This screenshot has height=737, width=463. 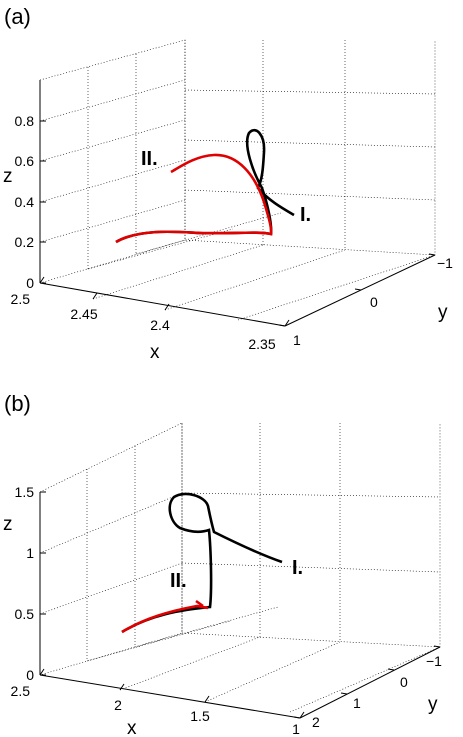 I want to click on panel-b-x-tick-label: 2, so click(x=118, y=705).